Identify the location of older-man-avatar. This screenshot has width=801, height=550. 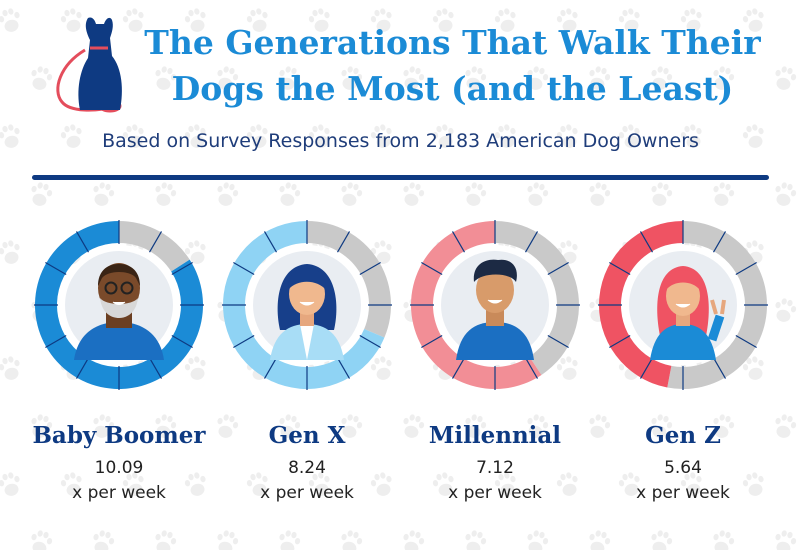
(119, 311).